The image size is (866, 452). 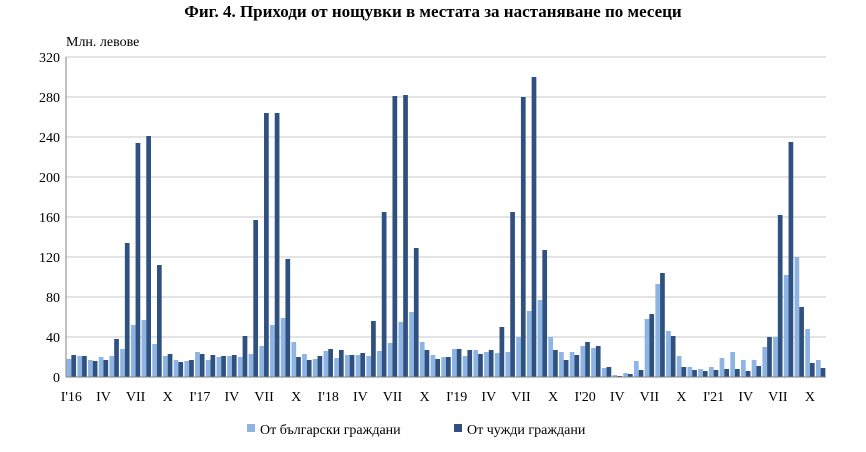 I want to click on y-tick-label: 40, so click(x=53, y=338).